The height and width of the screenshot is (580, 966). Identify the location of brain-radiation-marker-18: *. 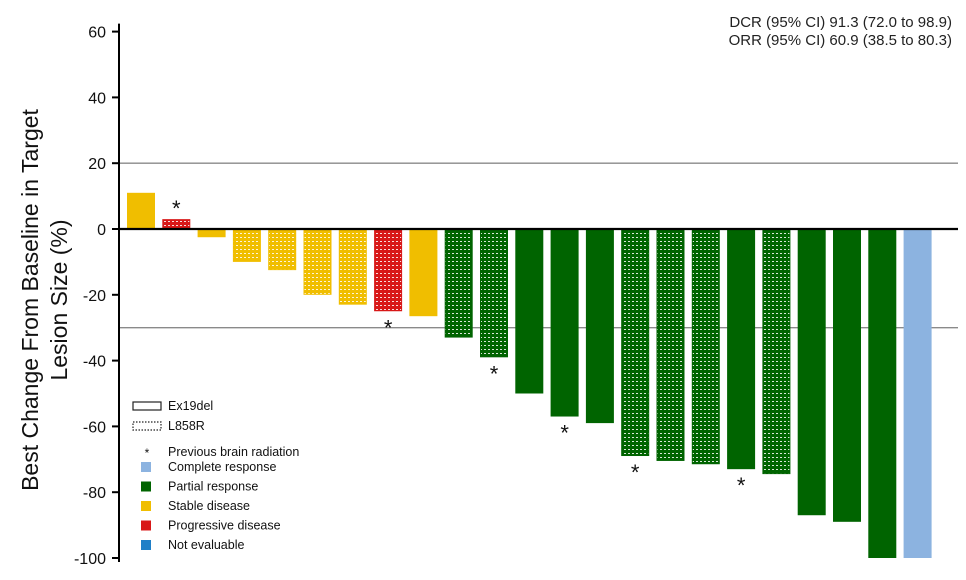
(741, 485).